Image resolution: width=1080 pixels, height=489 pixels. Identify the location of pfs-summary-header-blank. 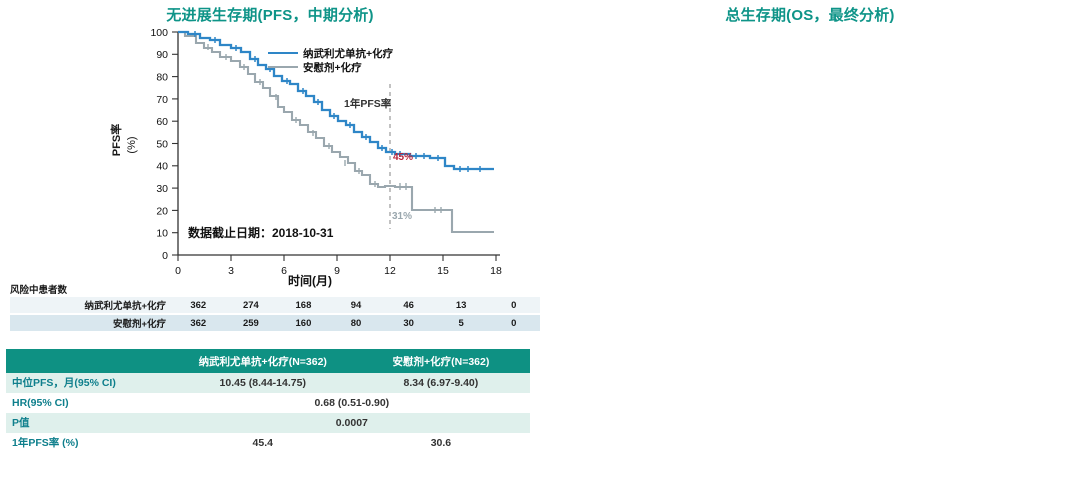
(90, 361).